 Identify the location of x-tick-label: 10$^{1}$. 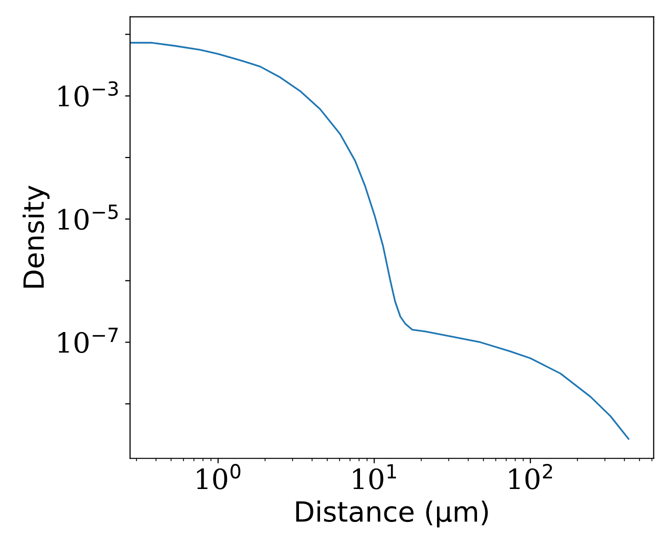
(374, 477).